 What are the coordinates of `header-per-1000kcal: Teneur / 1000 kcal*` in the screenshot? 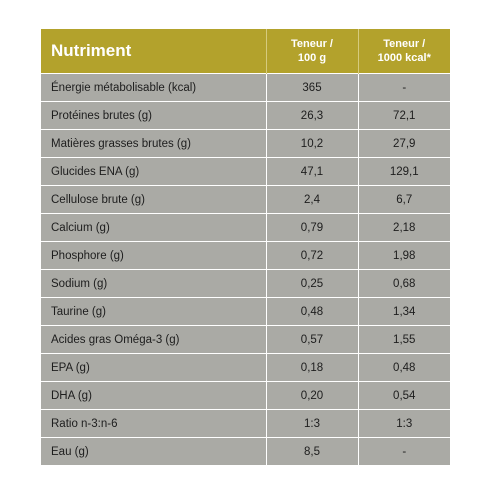 It's located at (404, 51).